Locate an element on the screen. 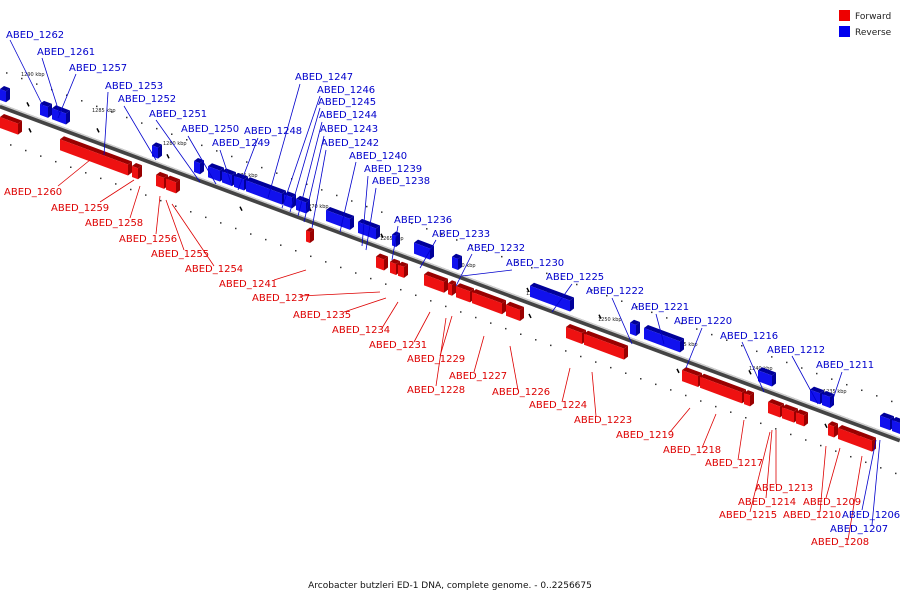  major-tick is located at coordinates (826, 426).